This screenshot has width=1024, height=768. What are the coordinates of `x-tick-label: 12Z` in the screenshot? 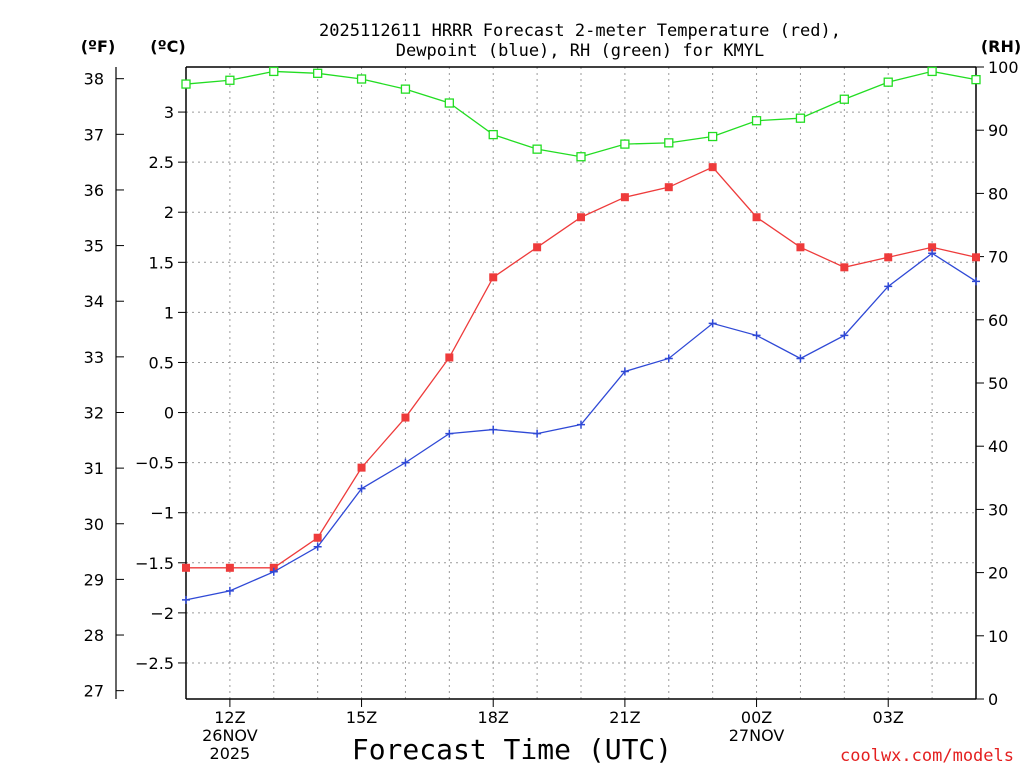 It's located at (229, 717).